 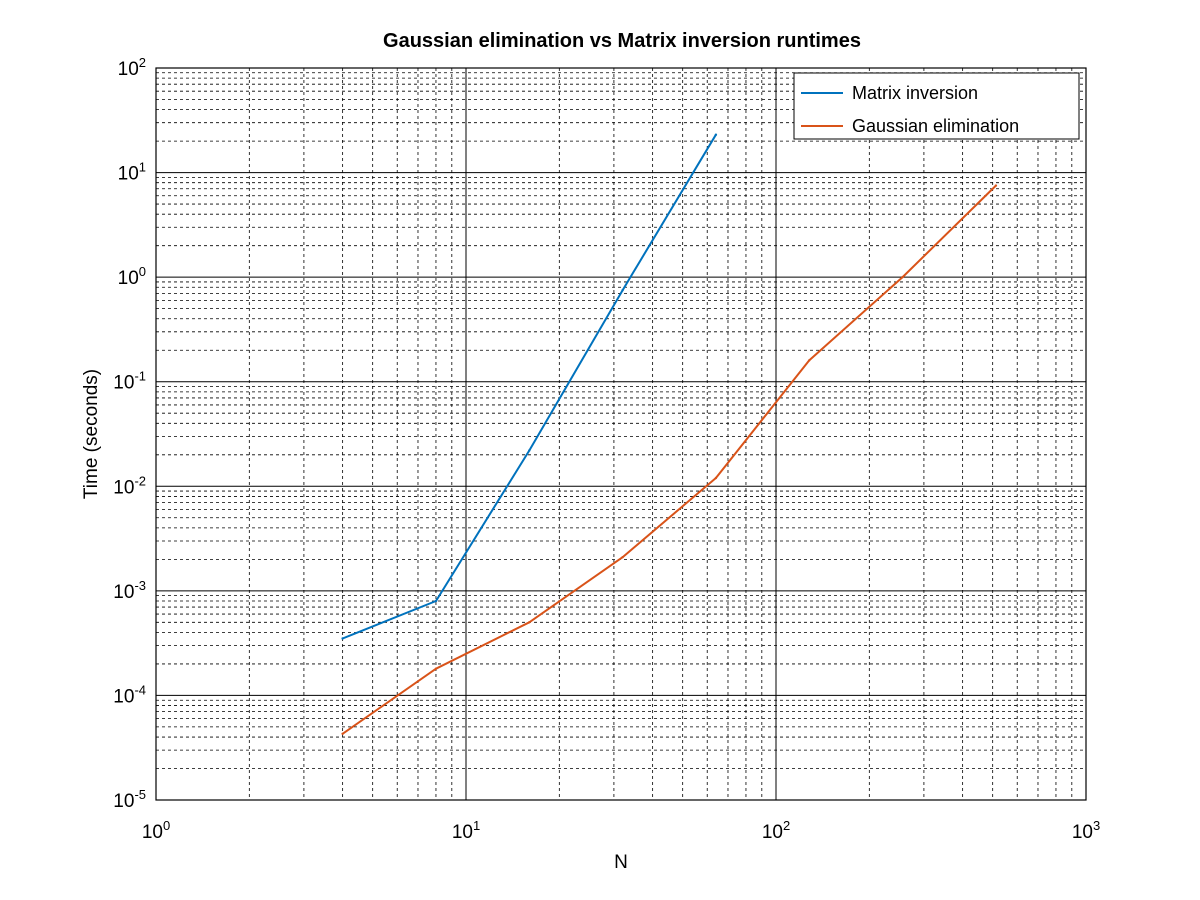 I want to click on legend-label-matrix-inversion: Matrix inversion, so click(x=915, y=93).